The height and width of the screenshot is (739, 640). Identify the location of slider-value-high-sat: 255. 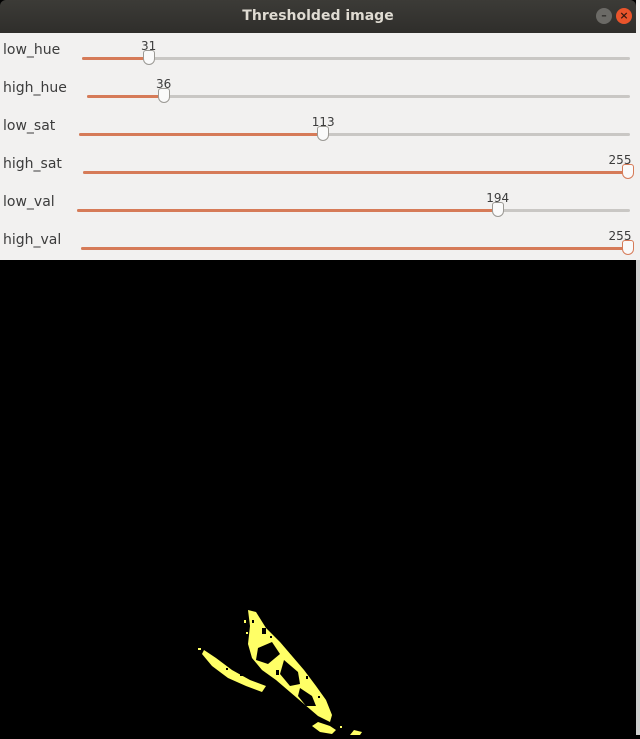
(620, 160).